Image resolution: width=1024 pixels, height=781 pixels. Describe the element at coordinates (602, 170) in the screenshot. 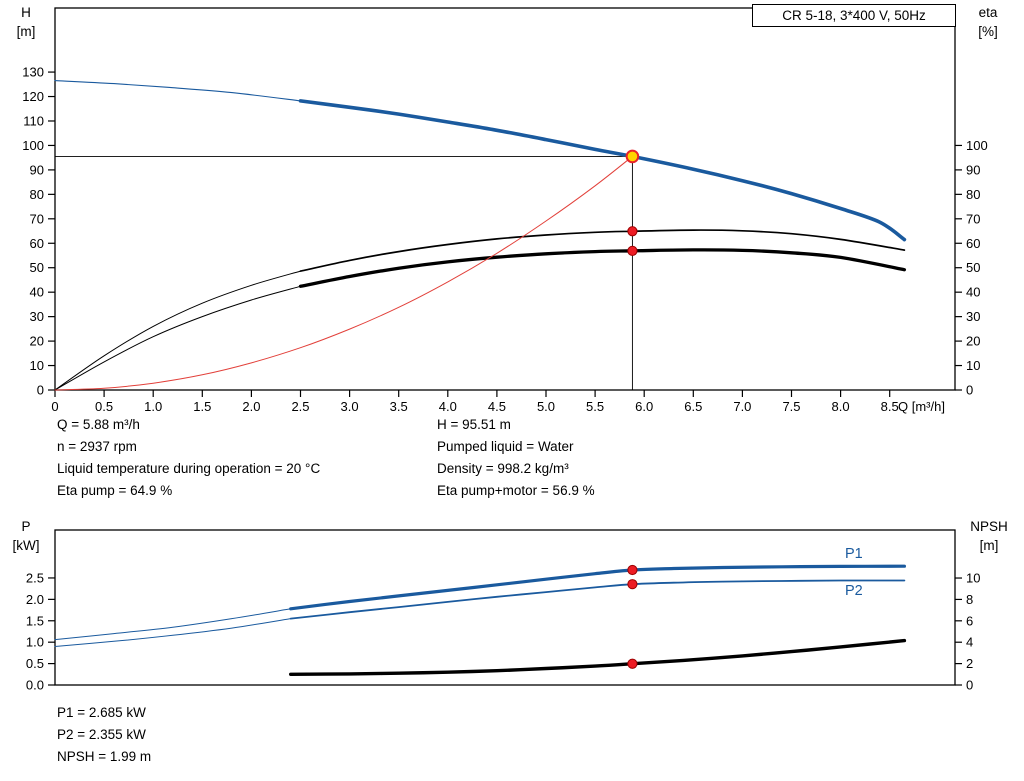

I see `head-curve` at that location.